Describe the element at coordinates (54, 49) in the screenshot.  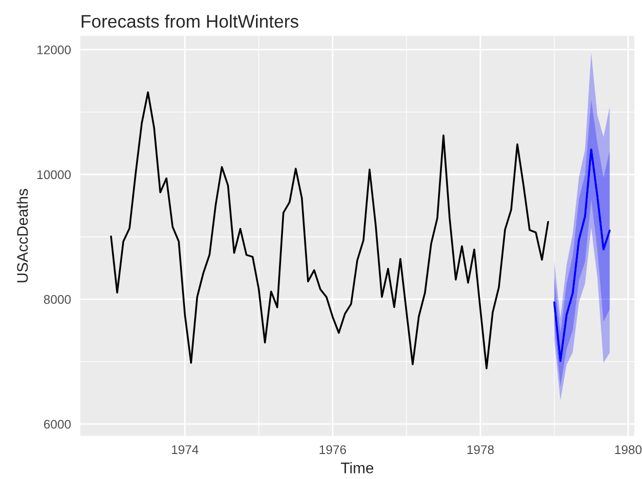
I see `y-tick-label: 12000` at that location.